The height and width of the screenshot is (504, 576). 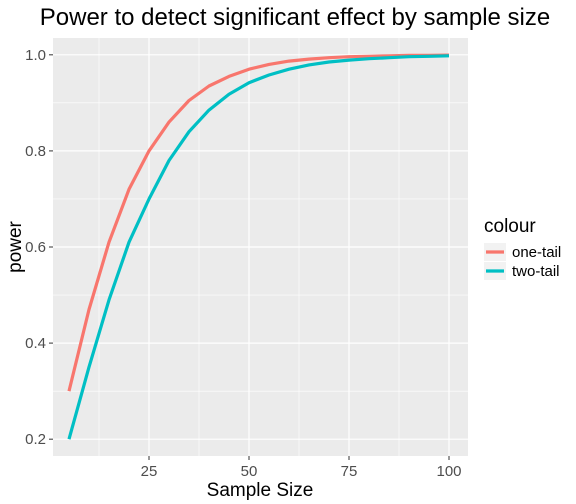 I want to click on y-tick-label: 0.8, so click(x=35, y=151).